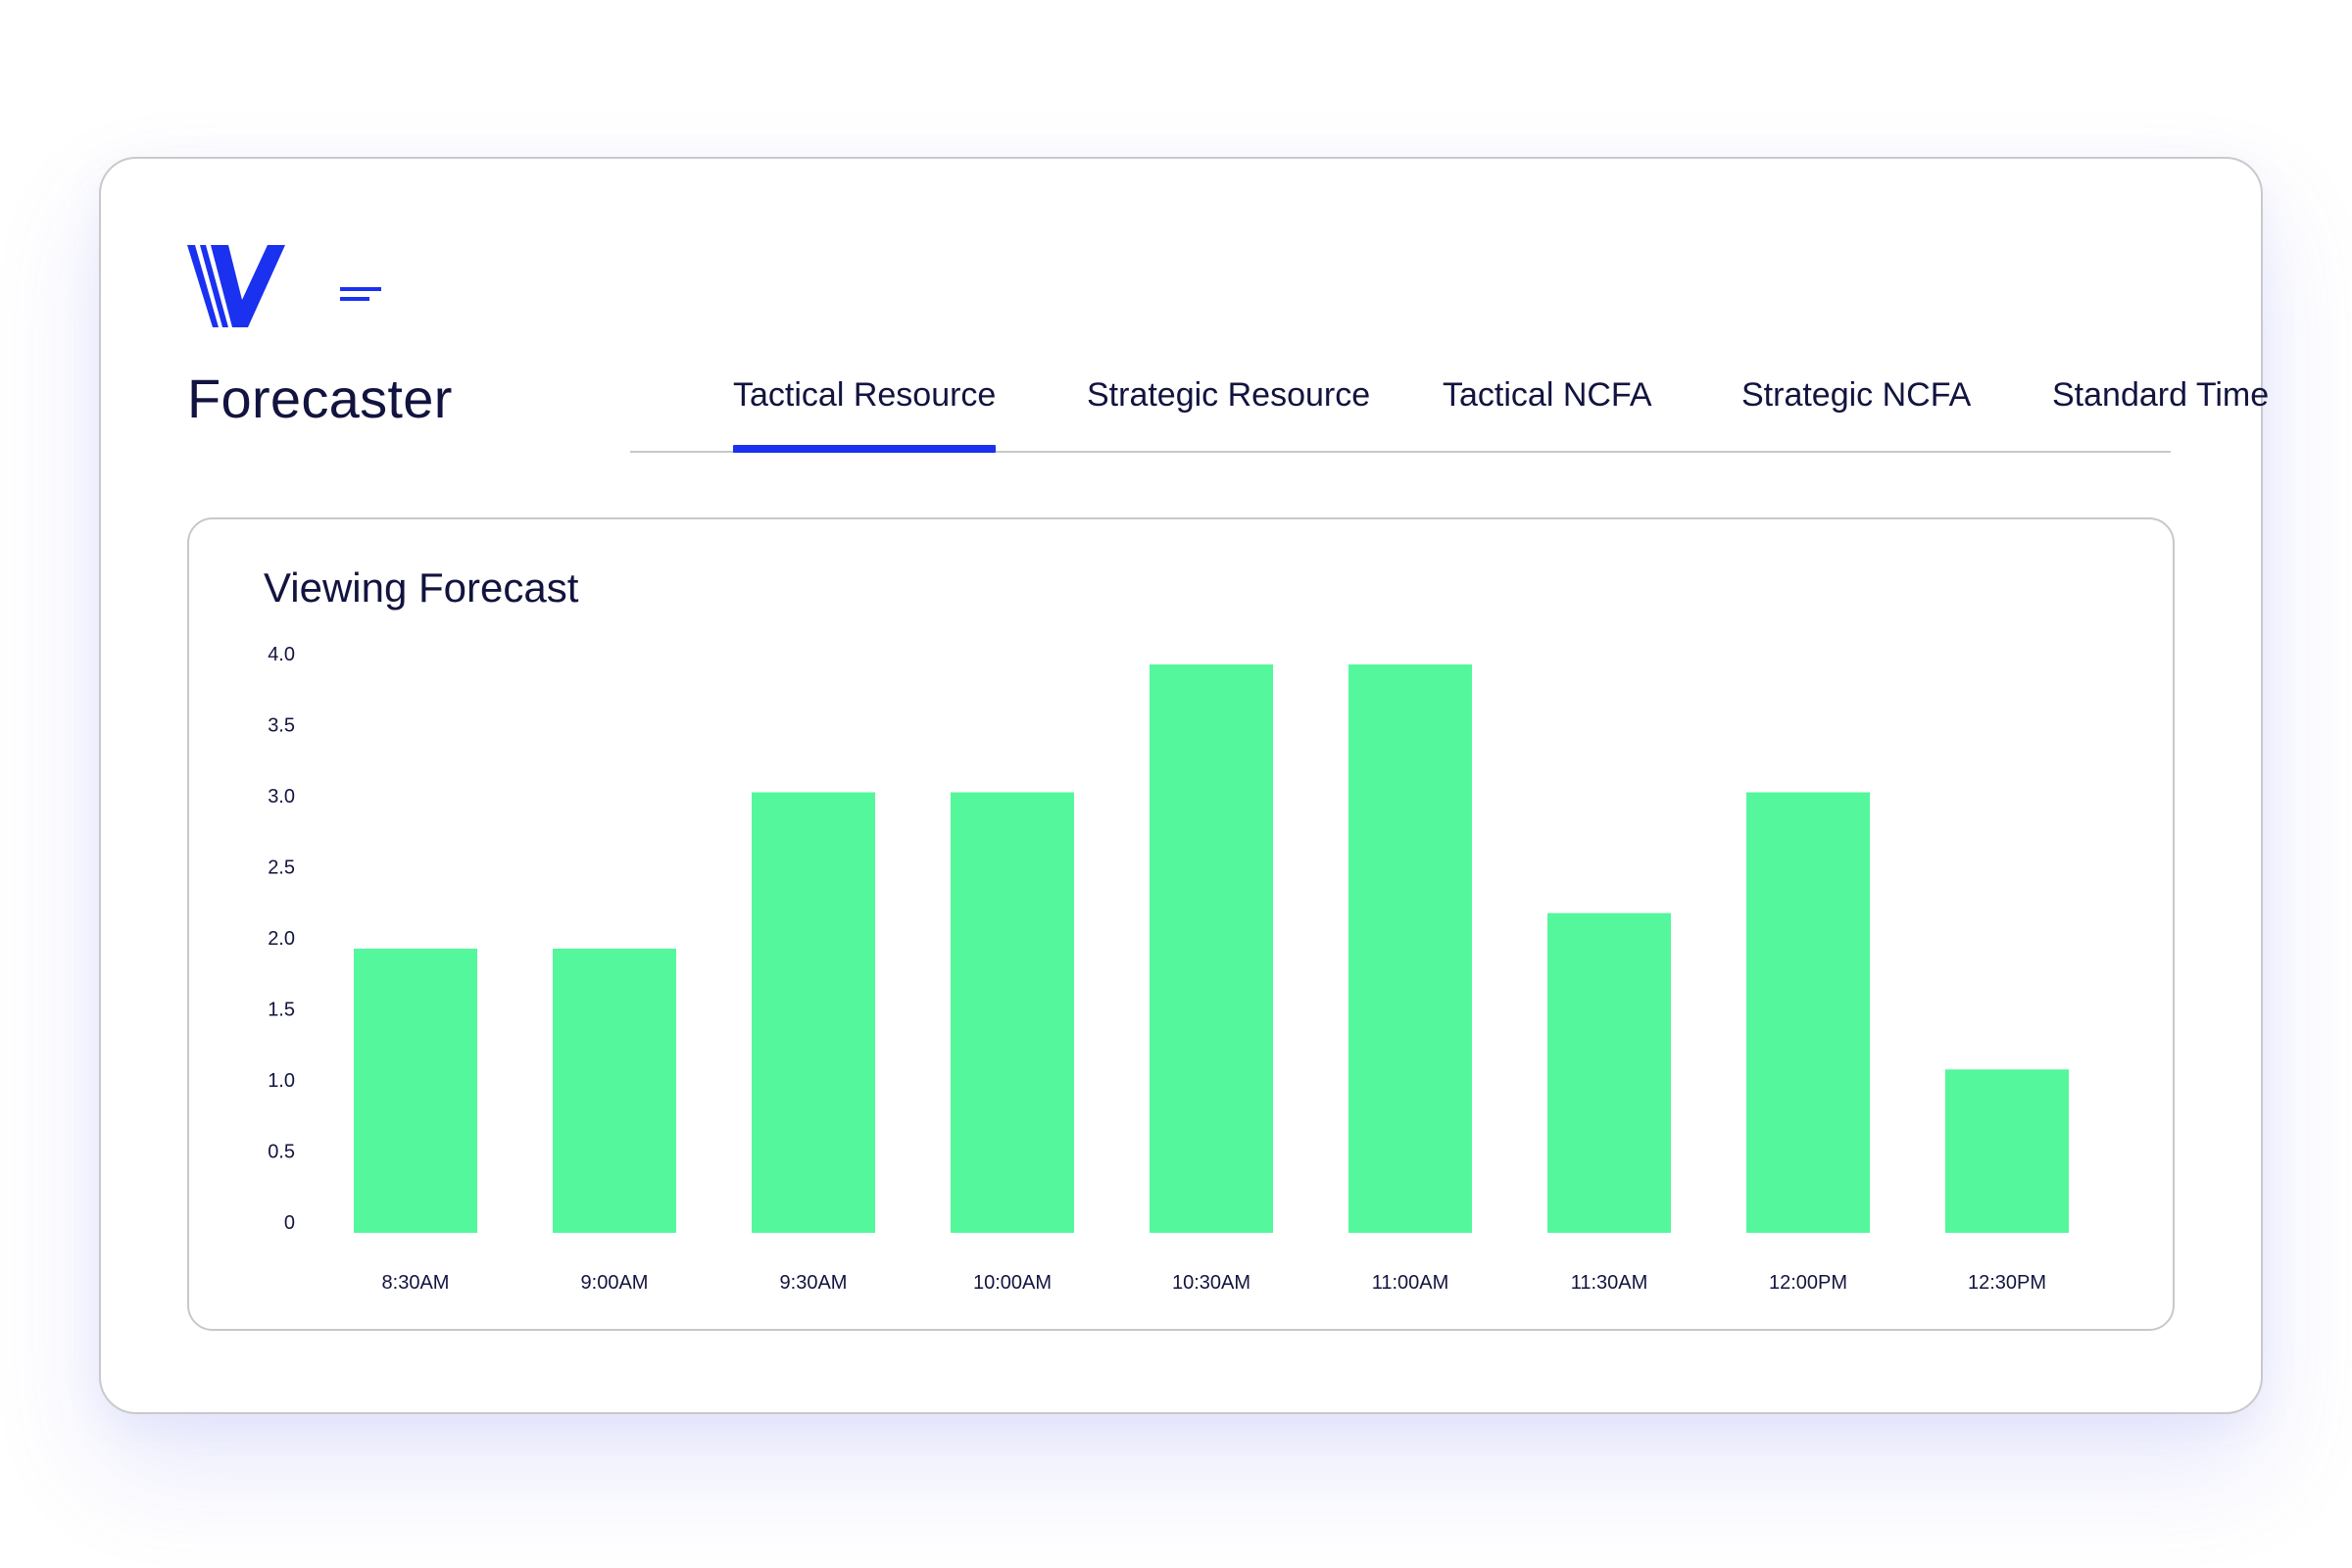 The width and height of the screenshot is (2352, 1568). What do you see at coordinates (416, 1283) in the screenshot?
I see `x-tick-label: 8:30AM` at bounding box center [416, 1283].